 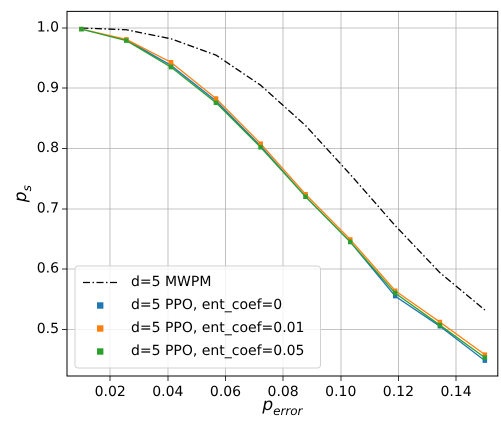 I want to click on y-tick-label: 1.0, so click(x=47, y=28).